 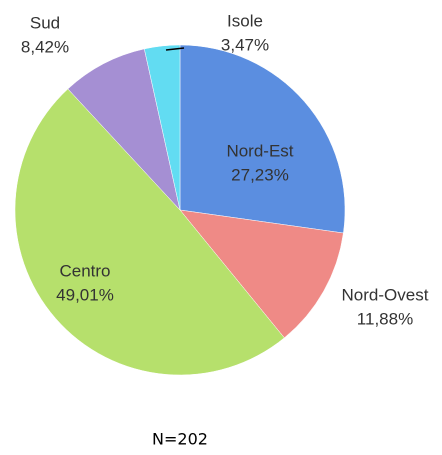 I want to click on slice-value-label: 27,23%, so click(x=260, y=174).